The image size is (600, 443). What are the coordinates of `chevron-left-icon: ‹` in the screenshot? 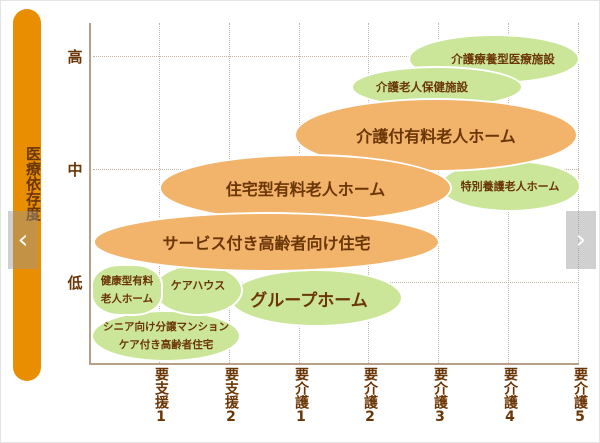 It's located at (23, 240).